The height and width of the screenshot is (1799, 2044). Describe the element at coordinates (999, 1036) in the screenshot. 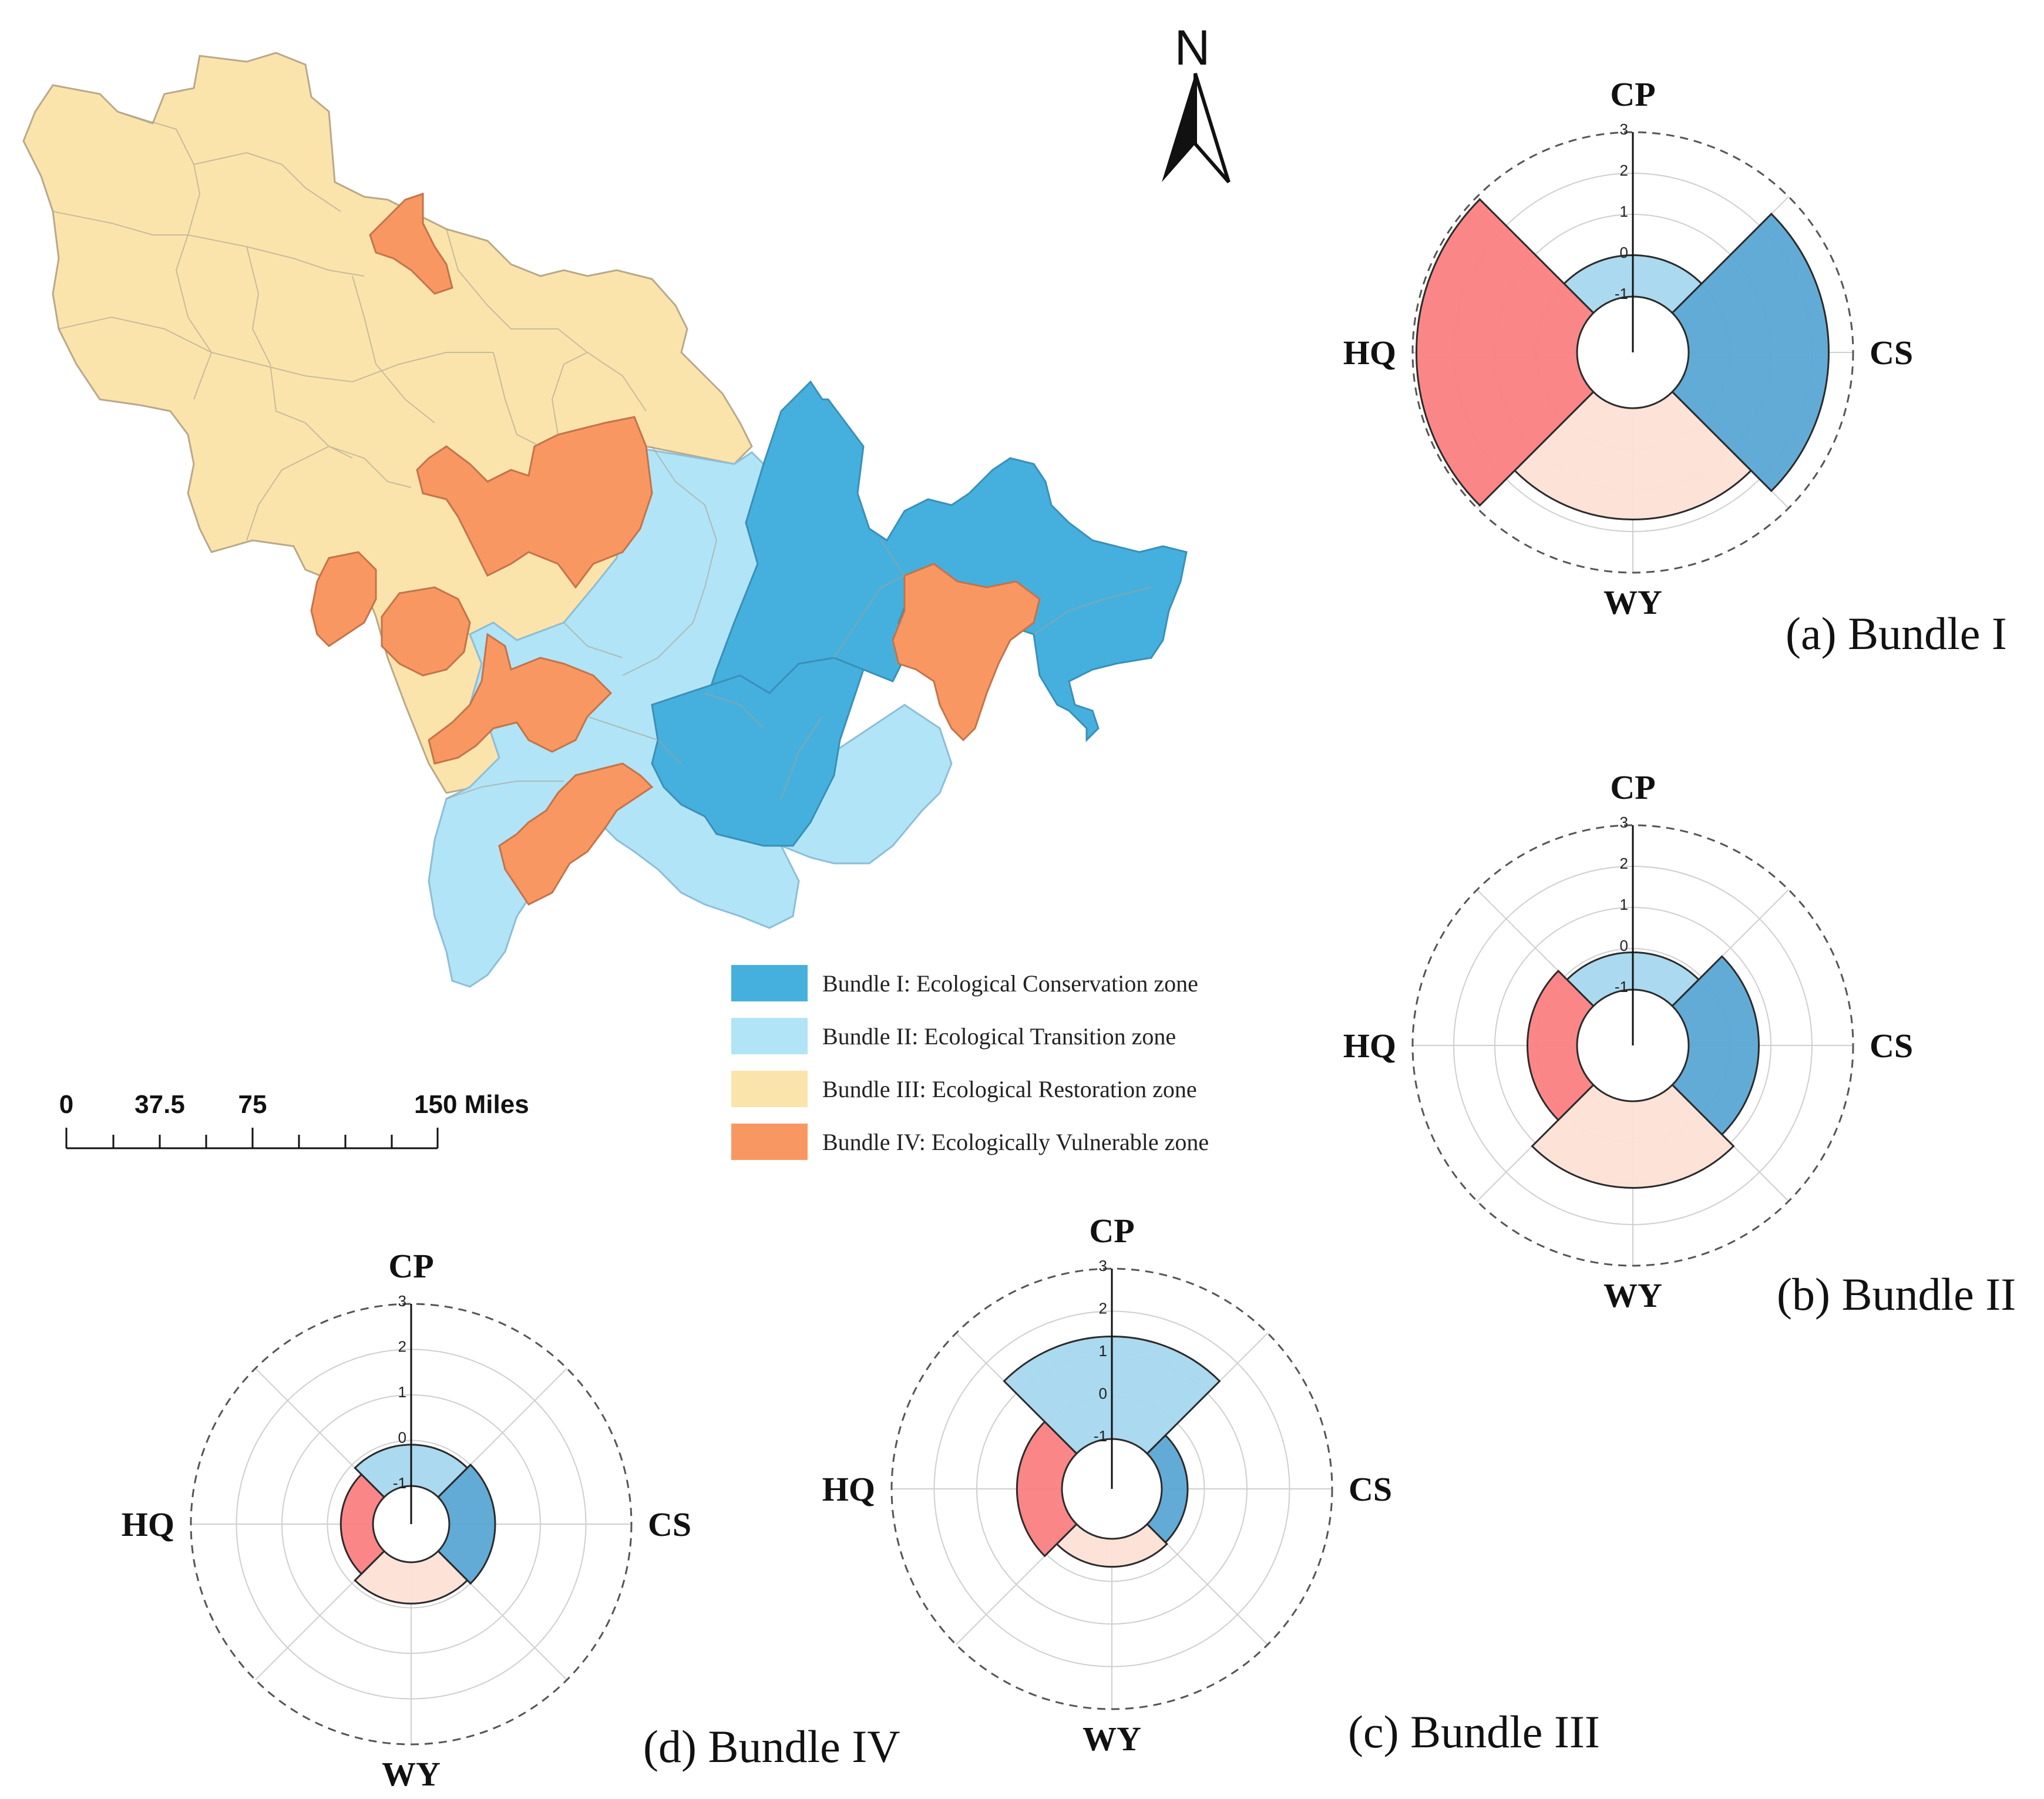

I see `legend-label: Bundle II: Ecological Transition zone` at that location.